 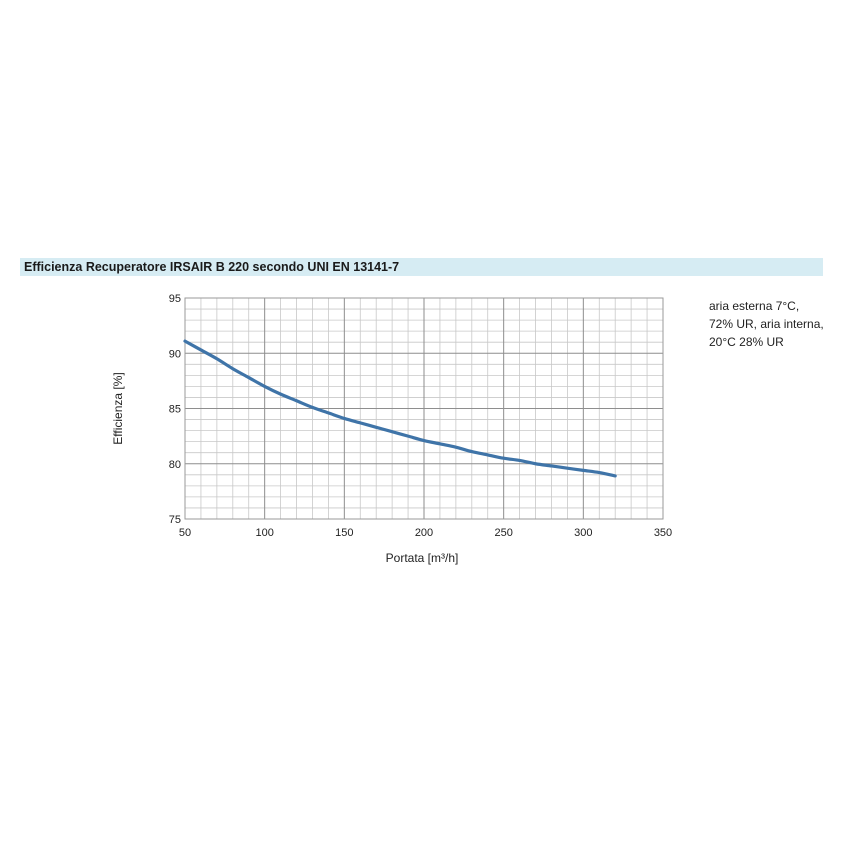 What do you see at coordinates (583, 533) in the screenshot?
I see `x-tick-label: 300` at bounding box center [583, 533].